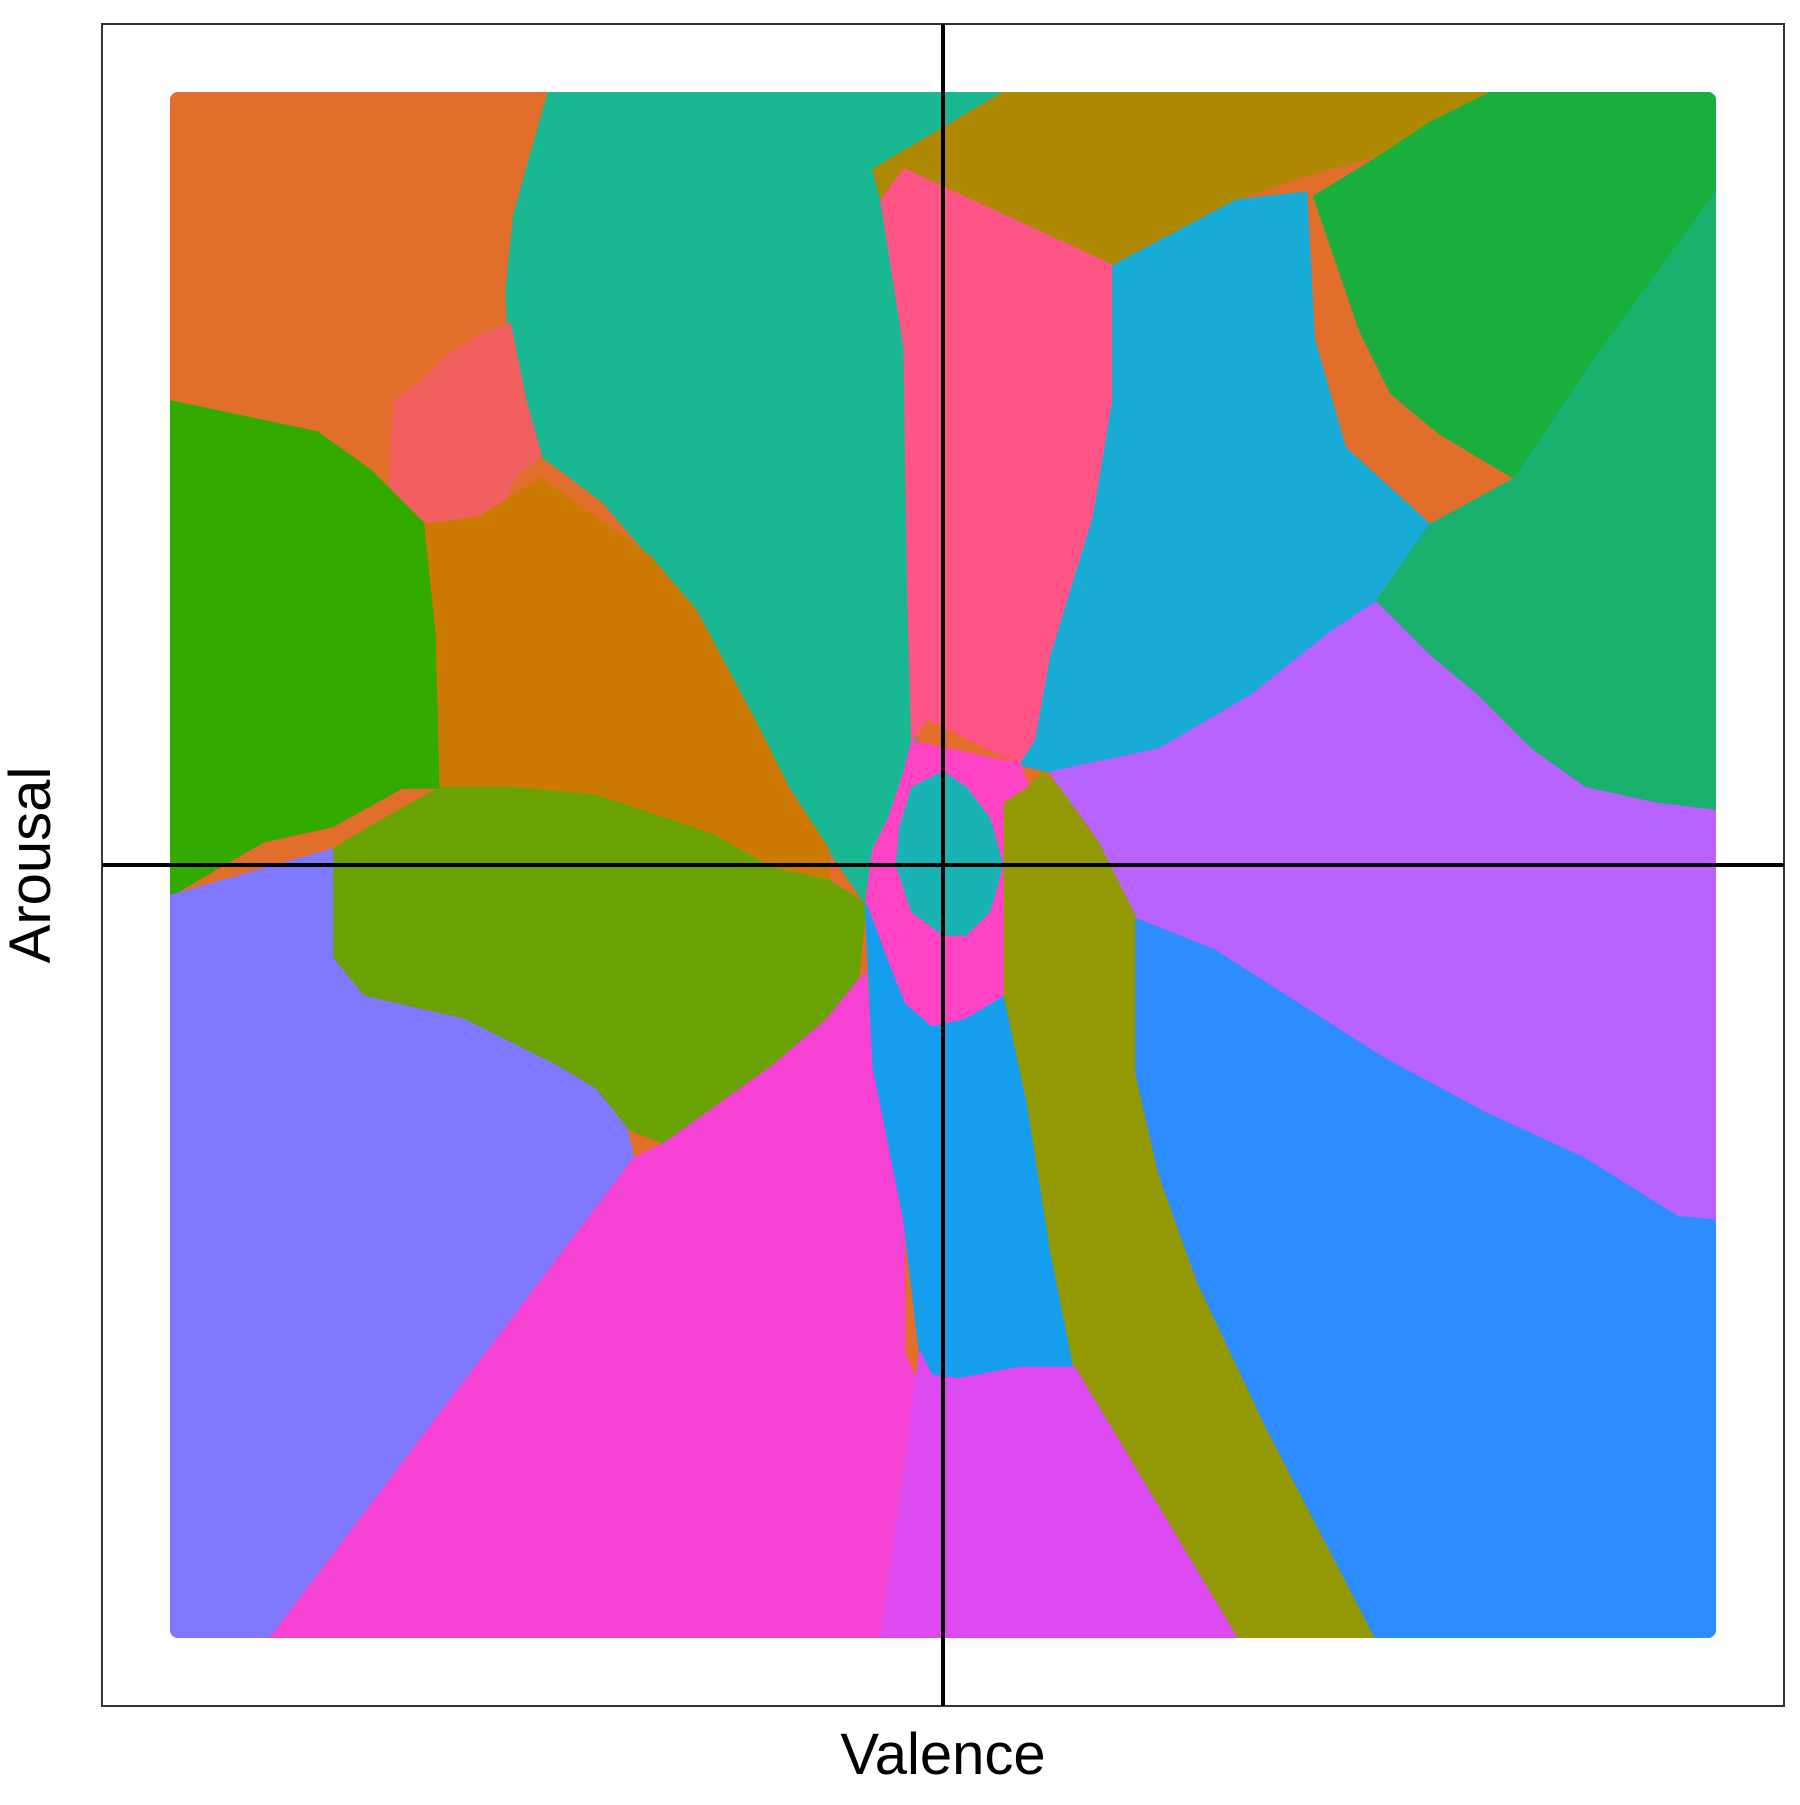  I want to click on y-axis-label: Arousal, so click(31, 865).